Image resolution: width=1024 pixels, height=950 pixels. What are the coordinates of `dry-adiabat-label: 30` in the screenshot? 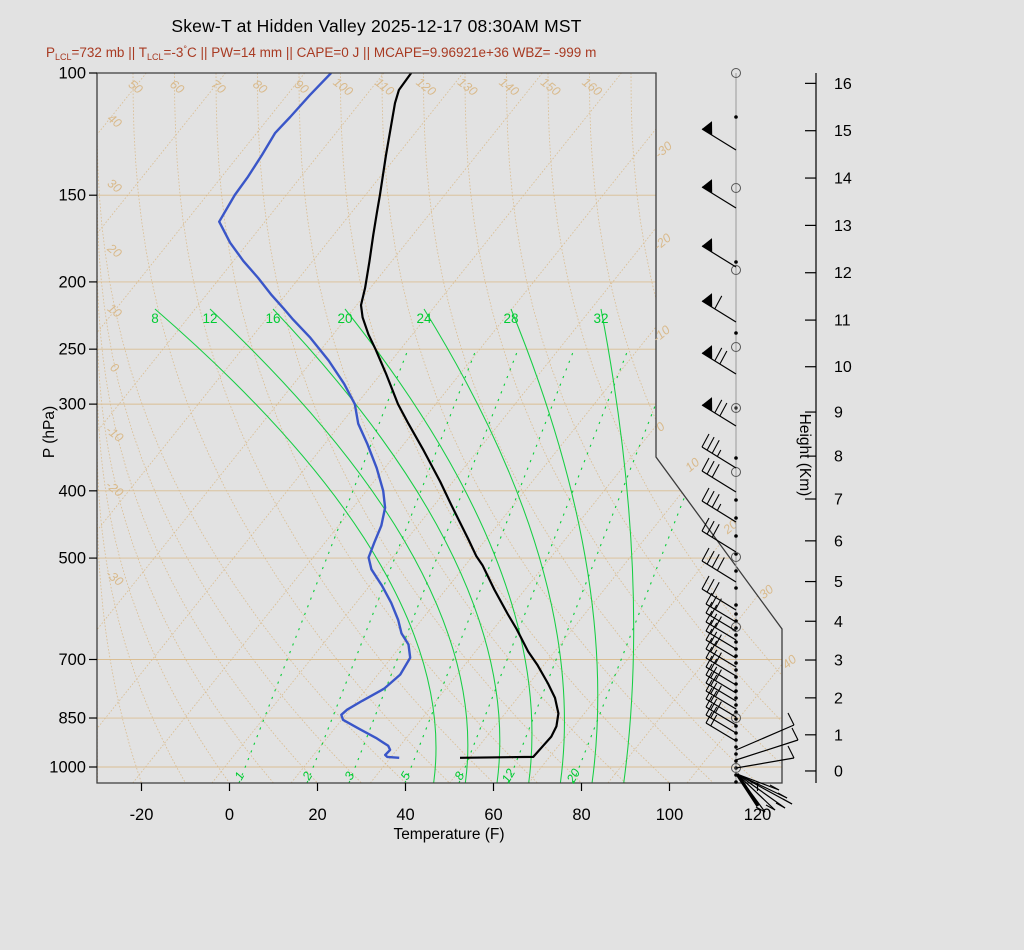 It's located at (115, 186).